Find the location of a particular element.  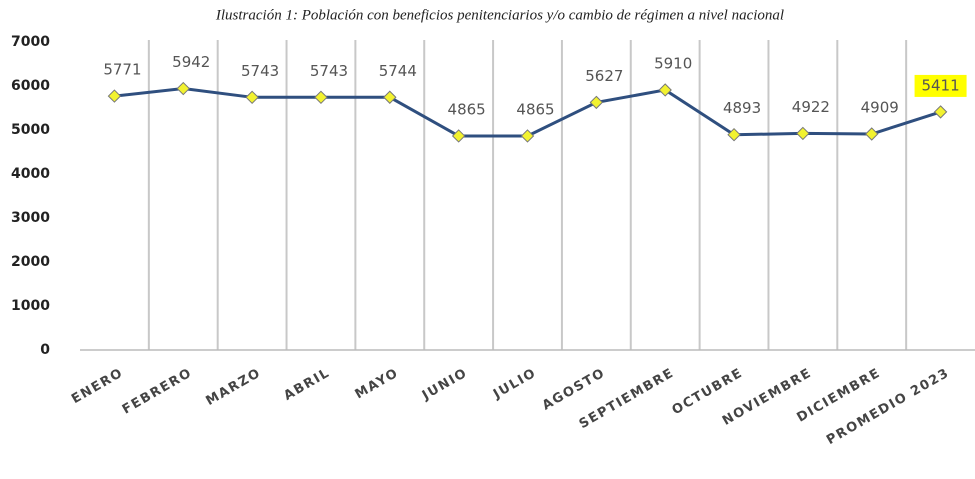

value-label: 5942 is located at coordinates (191, 62).